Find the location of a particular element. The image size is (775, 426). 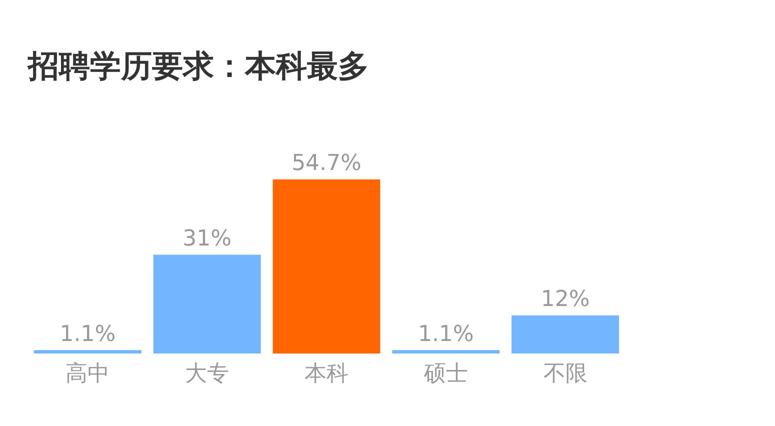

x-tick-label: 硕士 is located at coordinates (445, 374).